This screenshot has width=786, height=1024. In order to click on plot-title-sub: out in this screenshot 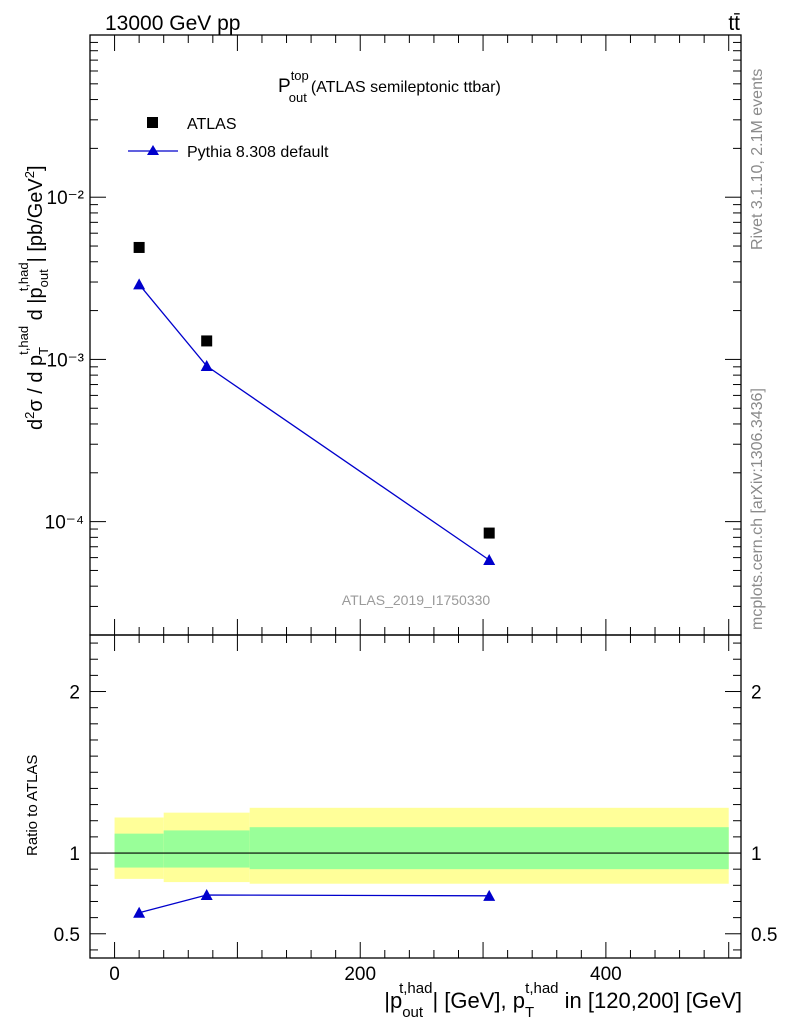, I will do `click(298, 97)`.